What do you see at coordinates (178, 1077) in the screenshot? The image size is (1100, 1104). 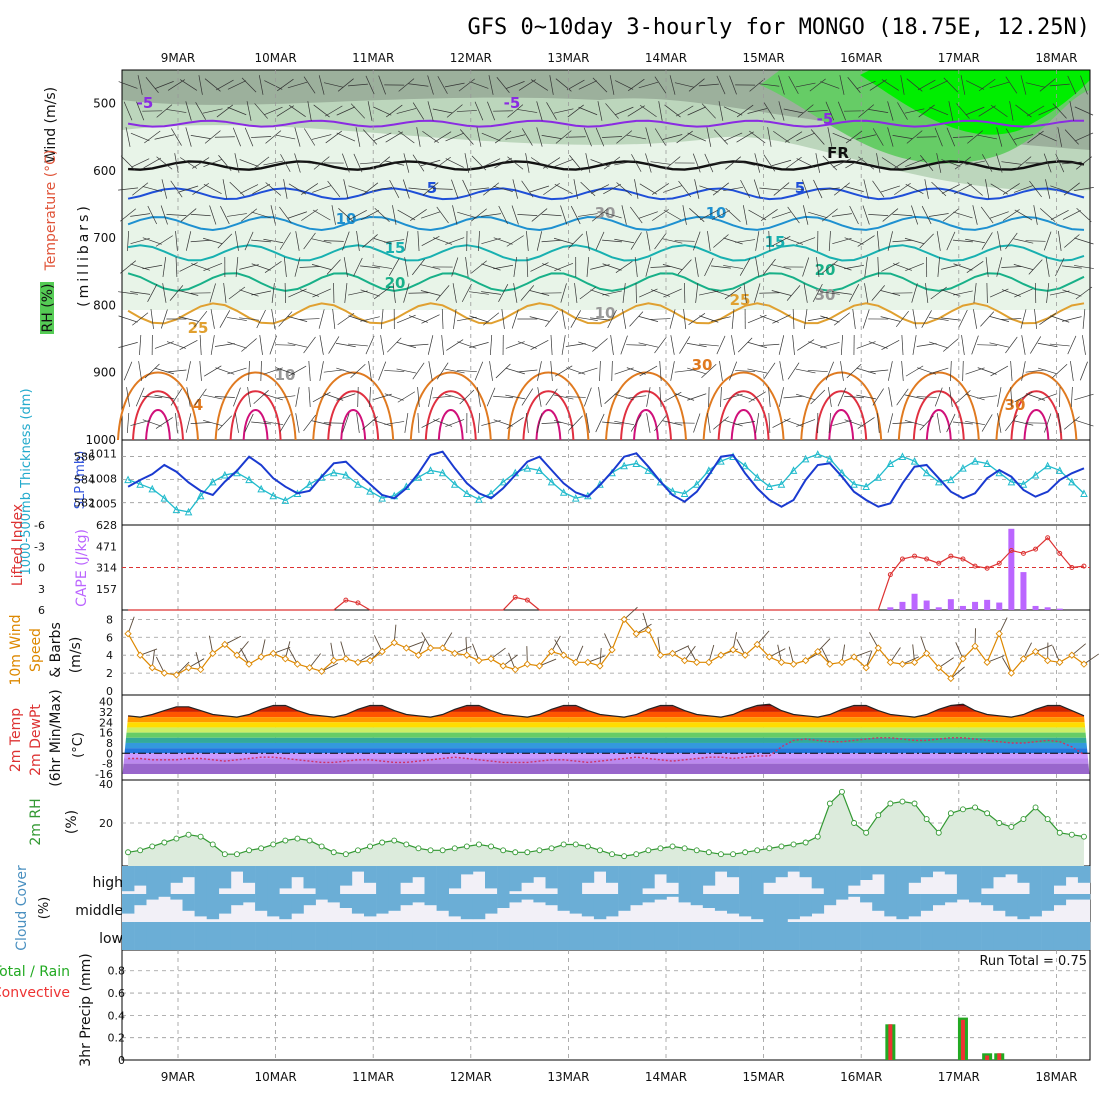 I see `date-label-bottom: 9MAR` at bounding box center [178, 1077].